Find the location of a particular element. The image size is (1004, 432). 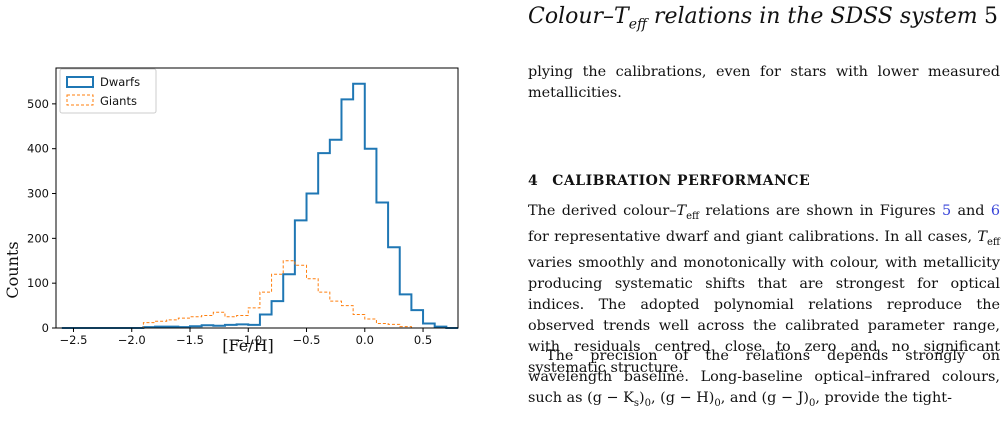

x-axis-label: [Fe/H] is located at coordinates (248, 345).